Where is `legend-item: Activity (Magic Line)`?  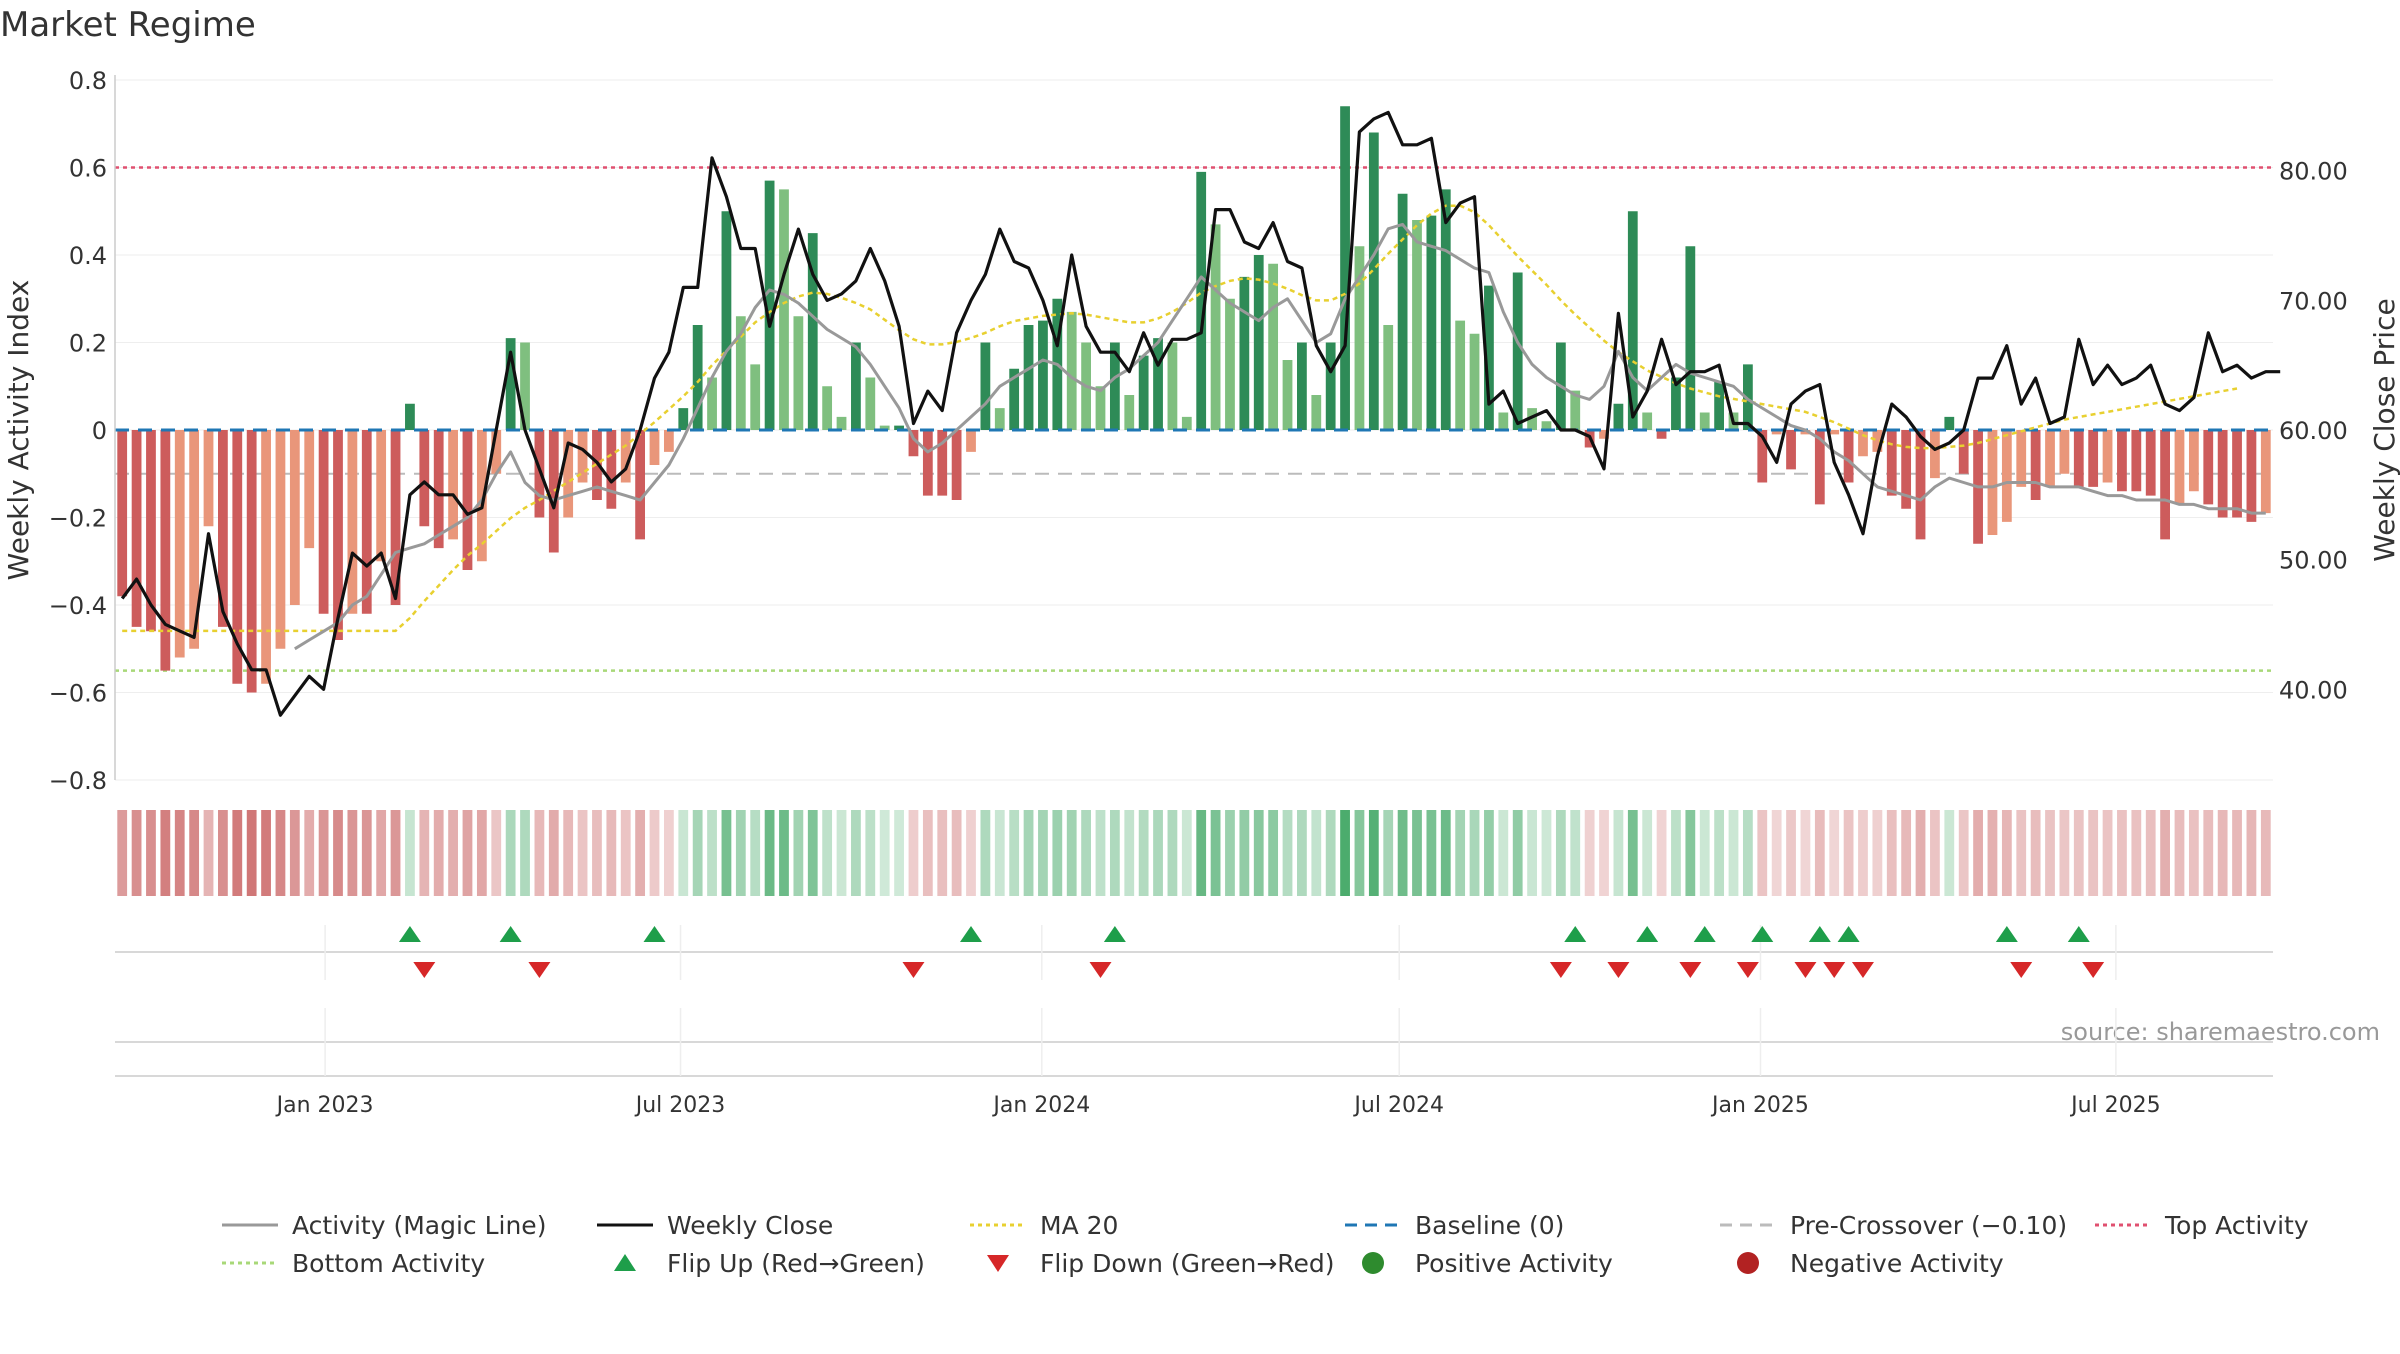
legend-item: Activity (Magic Line) is located at coordinates (384, 1225).